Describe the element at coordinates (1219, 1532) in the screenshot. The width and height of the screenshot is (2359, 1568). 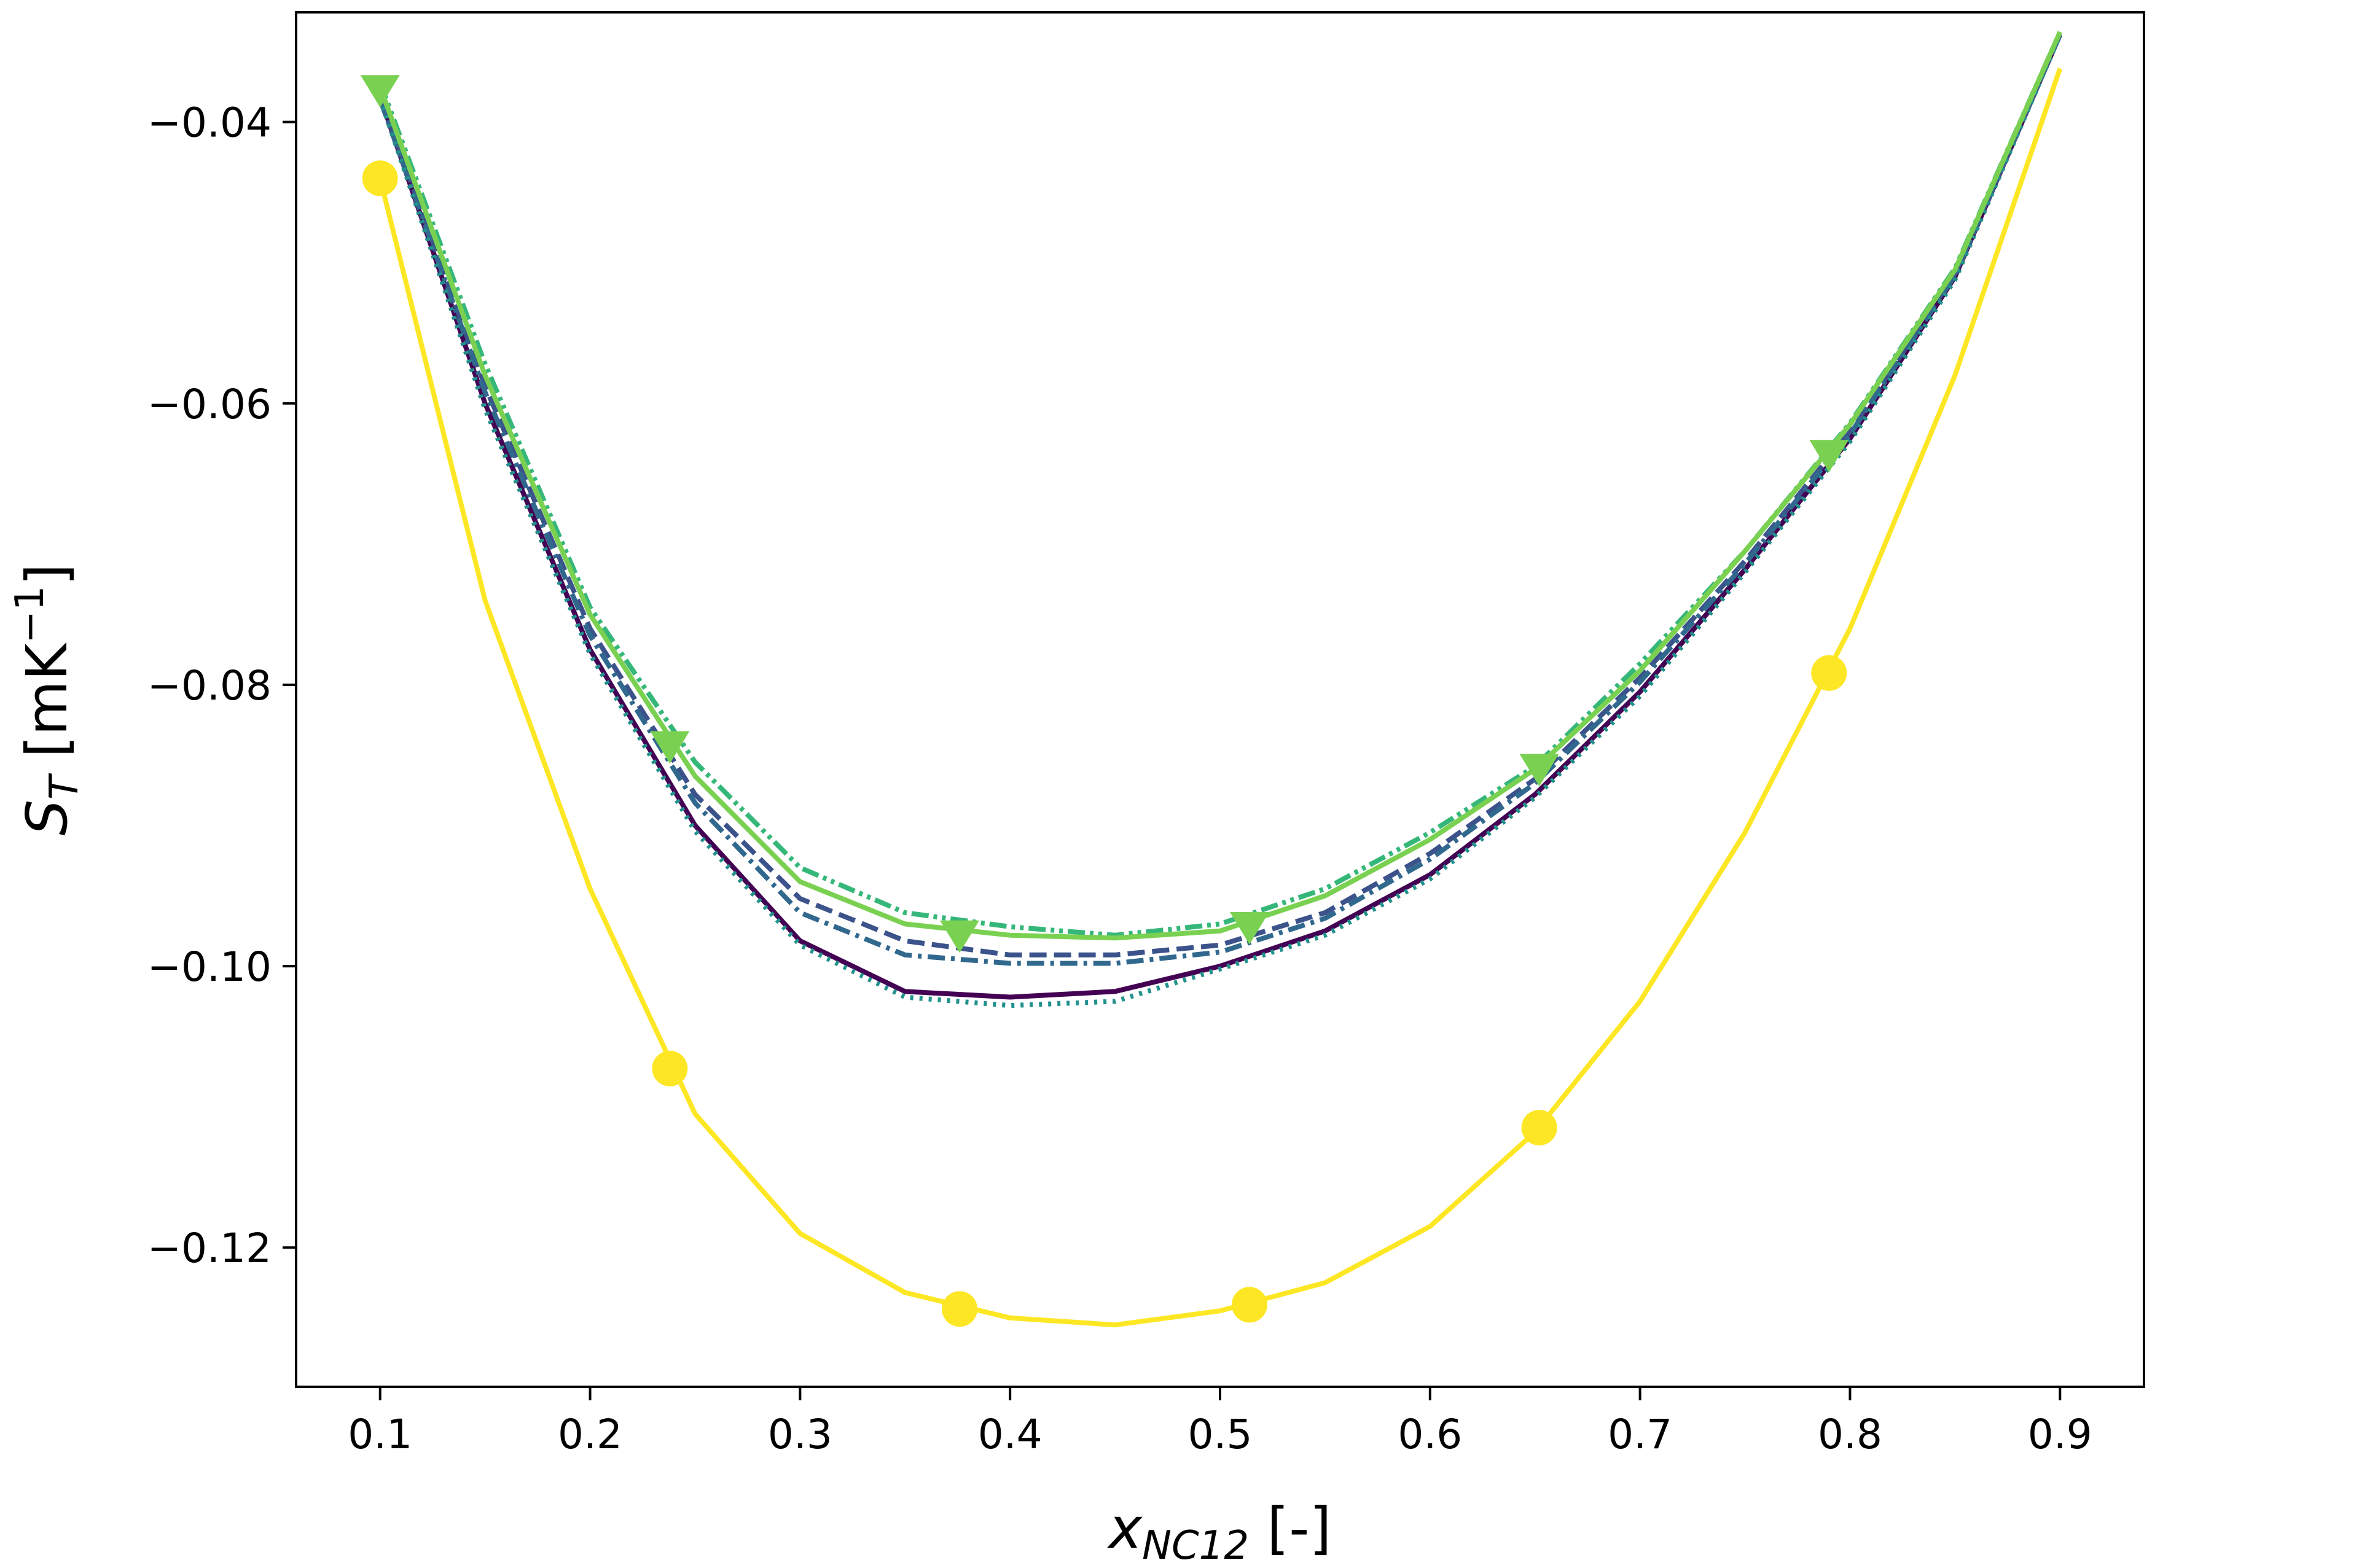
I see `x-axis-label: xNC12 [-]` at that location.